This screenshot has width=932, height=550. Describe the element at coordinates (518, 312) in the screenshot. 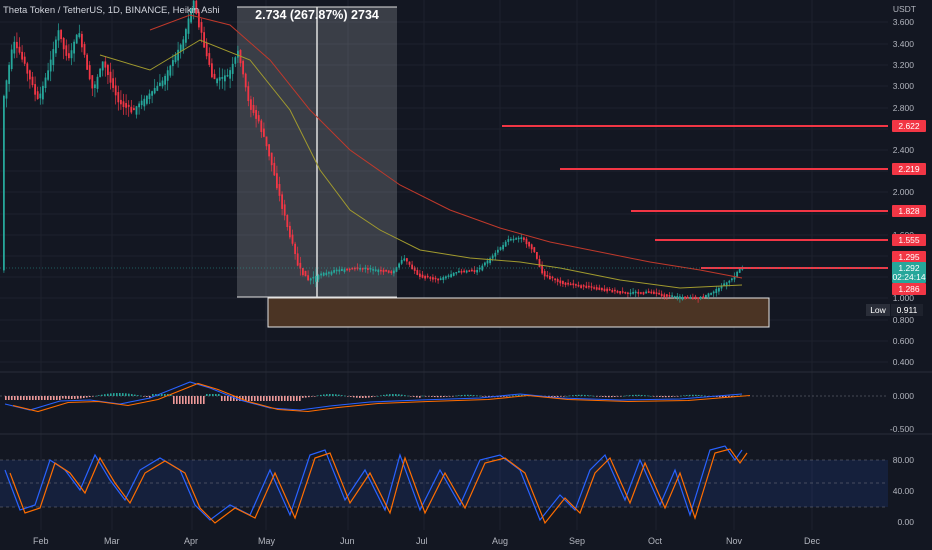

I see `support-zone-box` at that location.